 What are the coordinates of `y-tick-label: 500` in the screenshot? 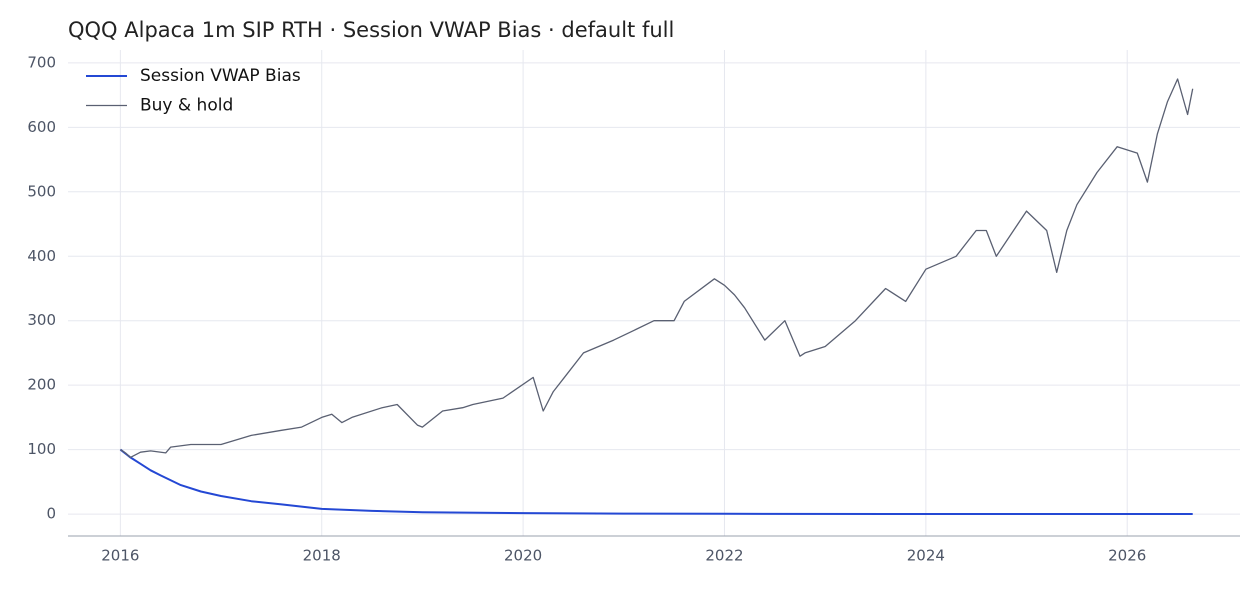 It's located at (41, 191).